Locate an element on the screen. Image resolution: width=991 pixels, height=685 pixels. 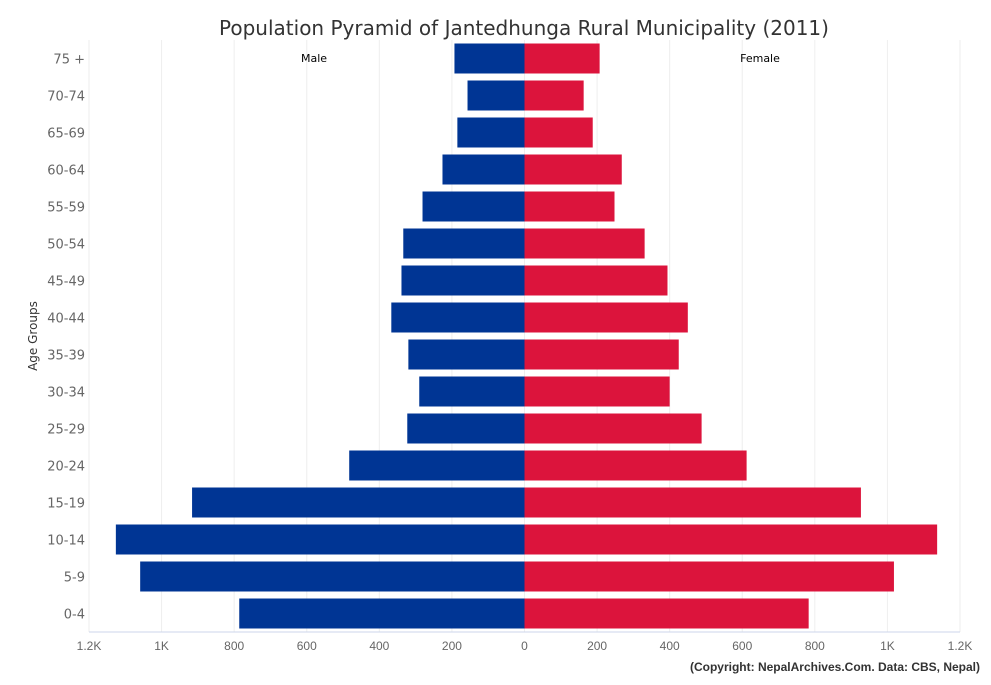
age-group-label: 30-34 is located at coordinates (66, 393).